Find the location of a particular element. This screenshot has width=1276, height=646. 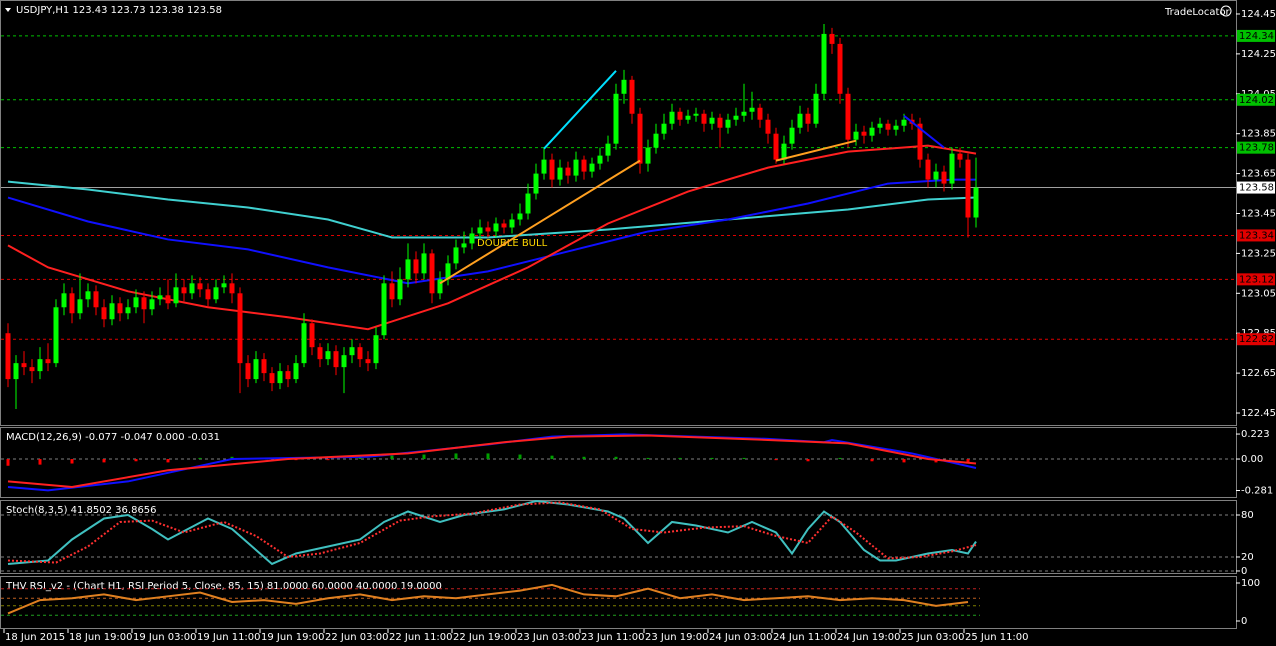

x-tick-label: 18 Jun 2015 is located at coordinates (35, 637).